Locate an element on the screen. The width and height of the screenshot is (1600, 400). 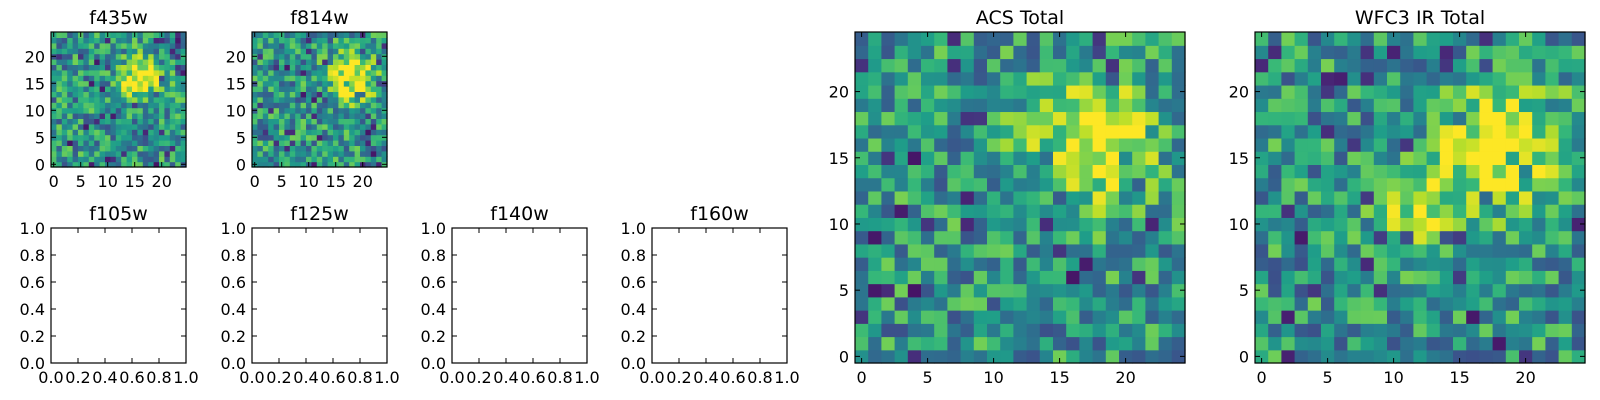
panel-title: f814w is located at coordinates (319, 18).